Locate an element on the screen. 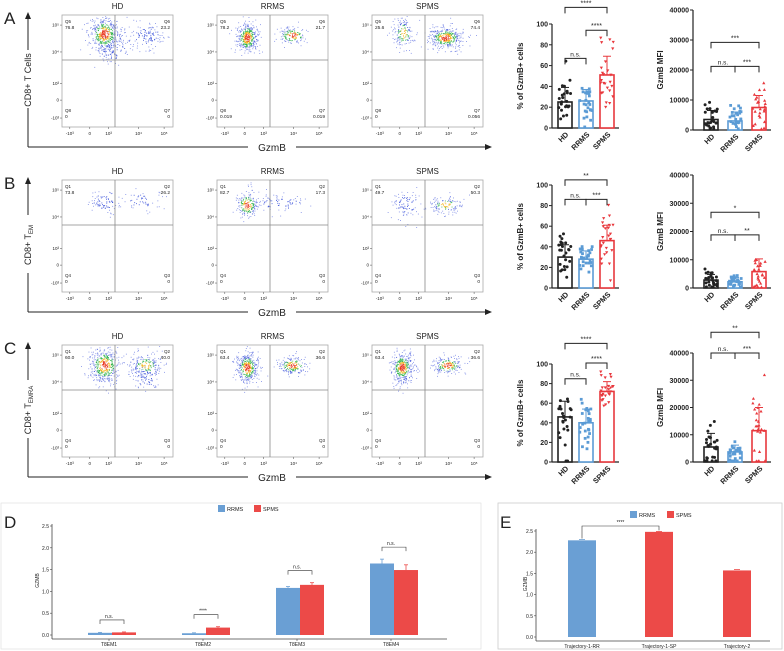 The image size is (784, 651). x-tick-label: 10⁵ is located at coordinates (474, 463).